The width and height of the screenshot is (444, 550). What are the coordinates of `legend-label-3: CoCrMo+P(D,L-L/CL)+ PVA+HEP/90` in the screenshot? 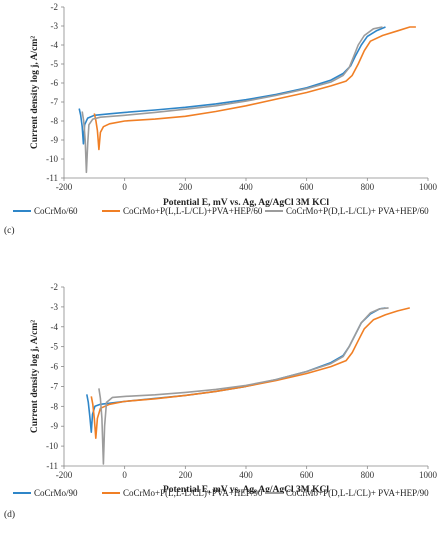 It's located at (357, 493).